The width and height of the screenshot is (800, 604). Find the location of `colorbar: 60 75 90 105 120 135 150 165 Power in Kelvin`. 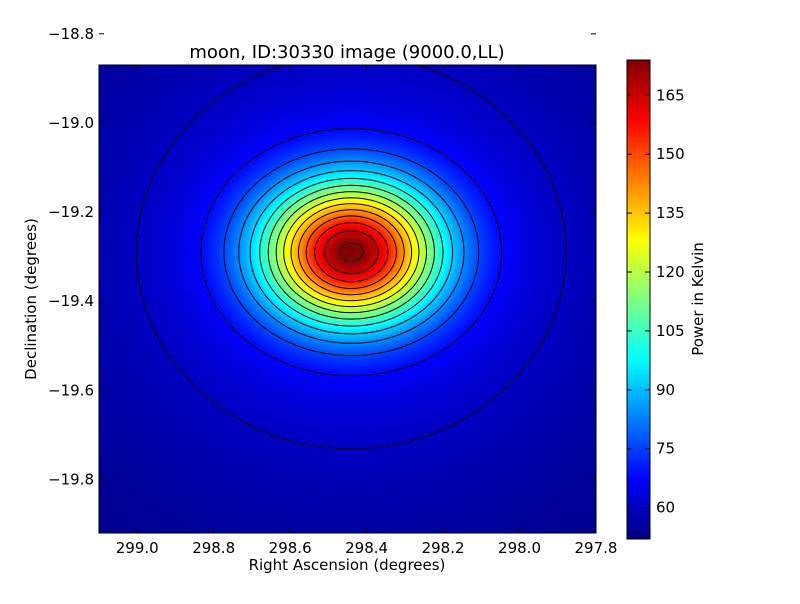

colorbar: 60 75 90 105 120 135 150 165 Power in Kelvin is located at coordinates (666, 299).